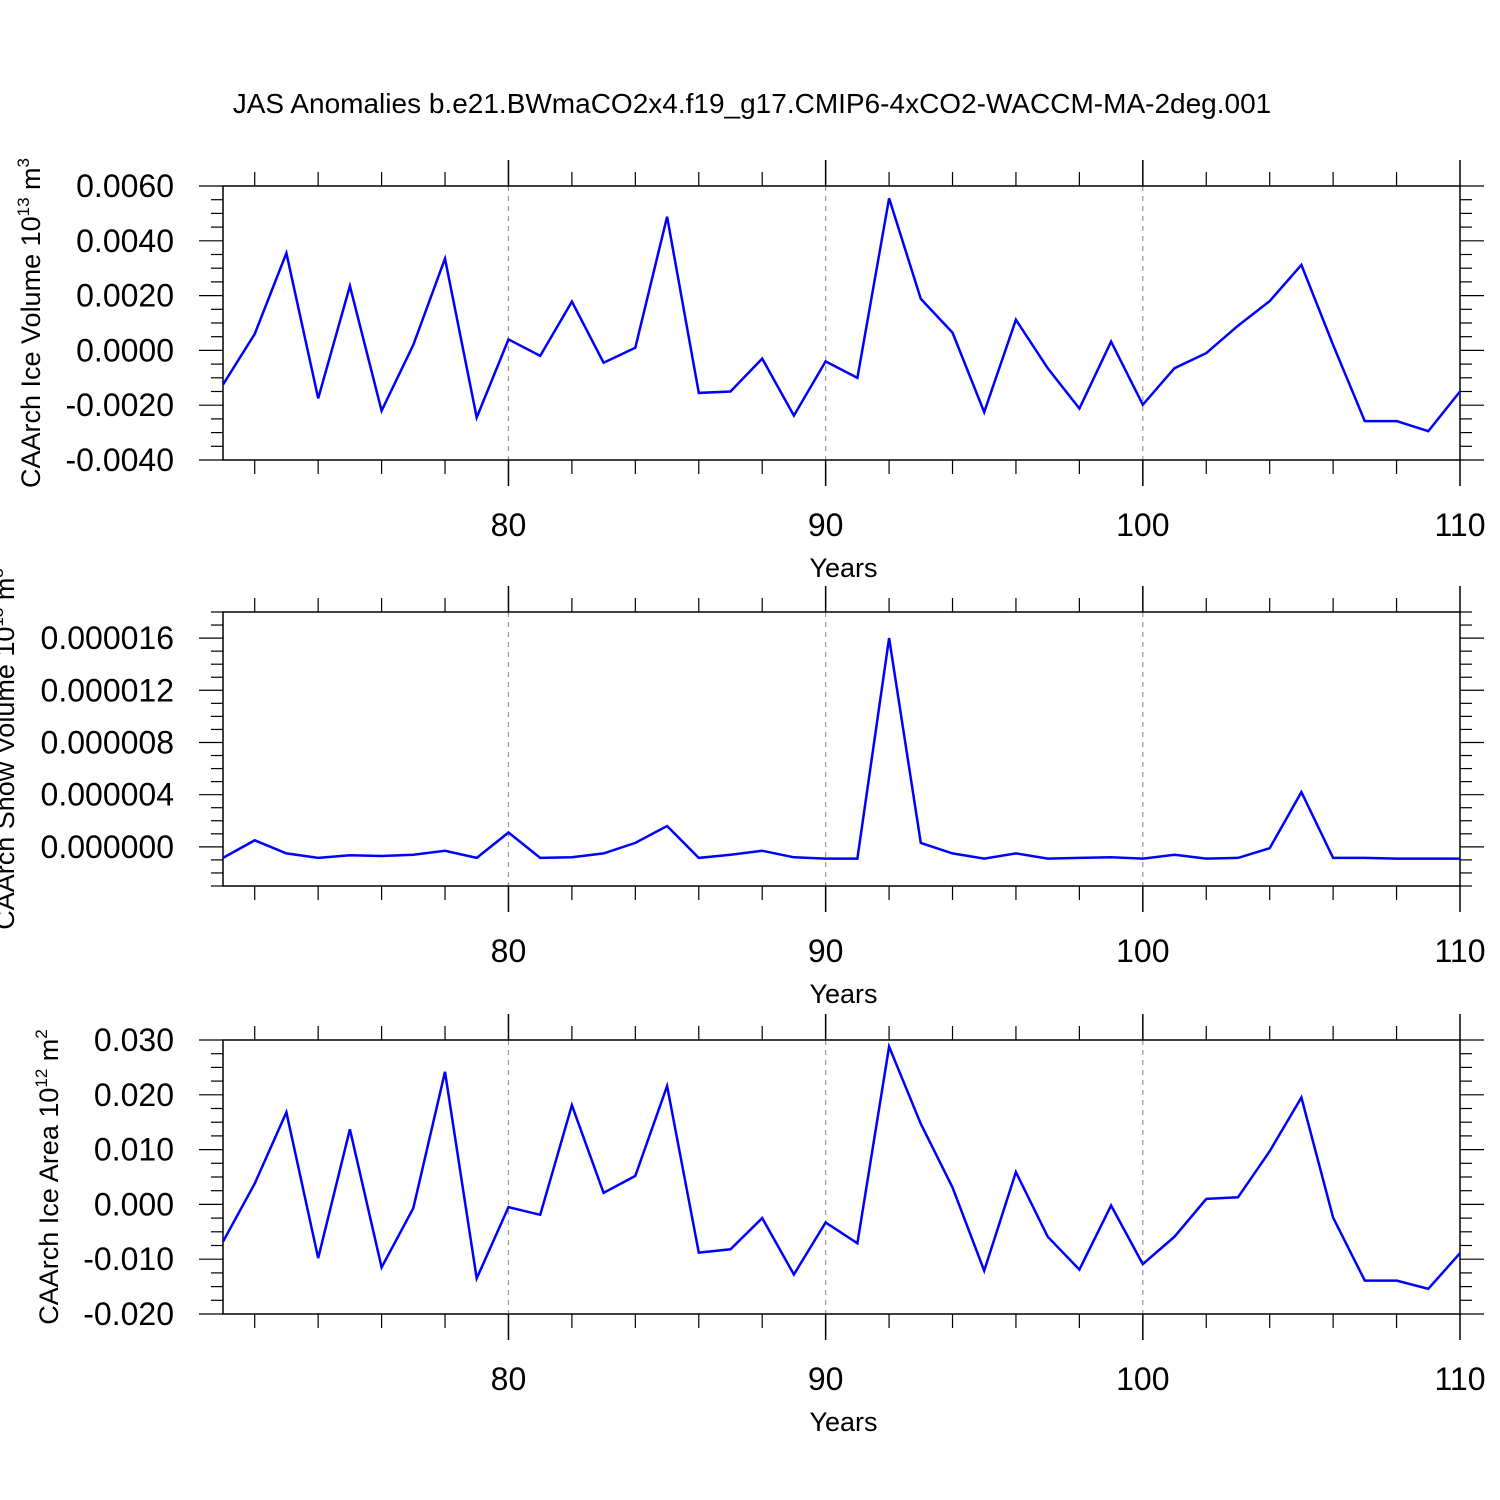 This screenshot has width=1500, height=1500. What do you see at coordinates (41, 1033) in the screenshot?
I see `y-axis-label-unit-exponent: 2` at bounding box center [41, 1033].